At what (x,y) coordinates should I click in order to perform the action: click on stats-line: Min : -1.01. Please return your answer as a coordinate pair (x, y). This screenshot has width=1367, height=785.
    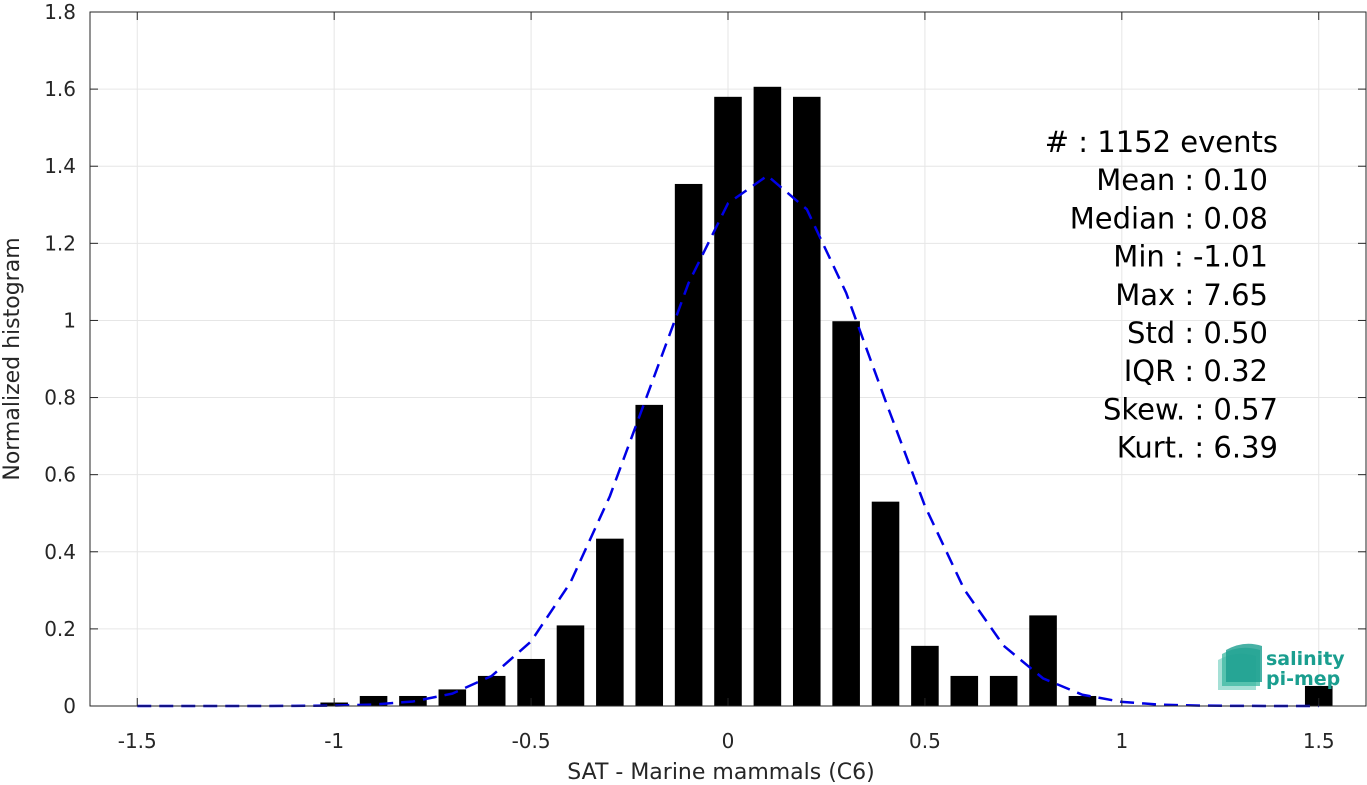
    Looking at the image, I should click on (1190, 257).